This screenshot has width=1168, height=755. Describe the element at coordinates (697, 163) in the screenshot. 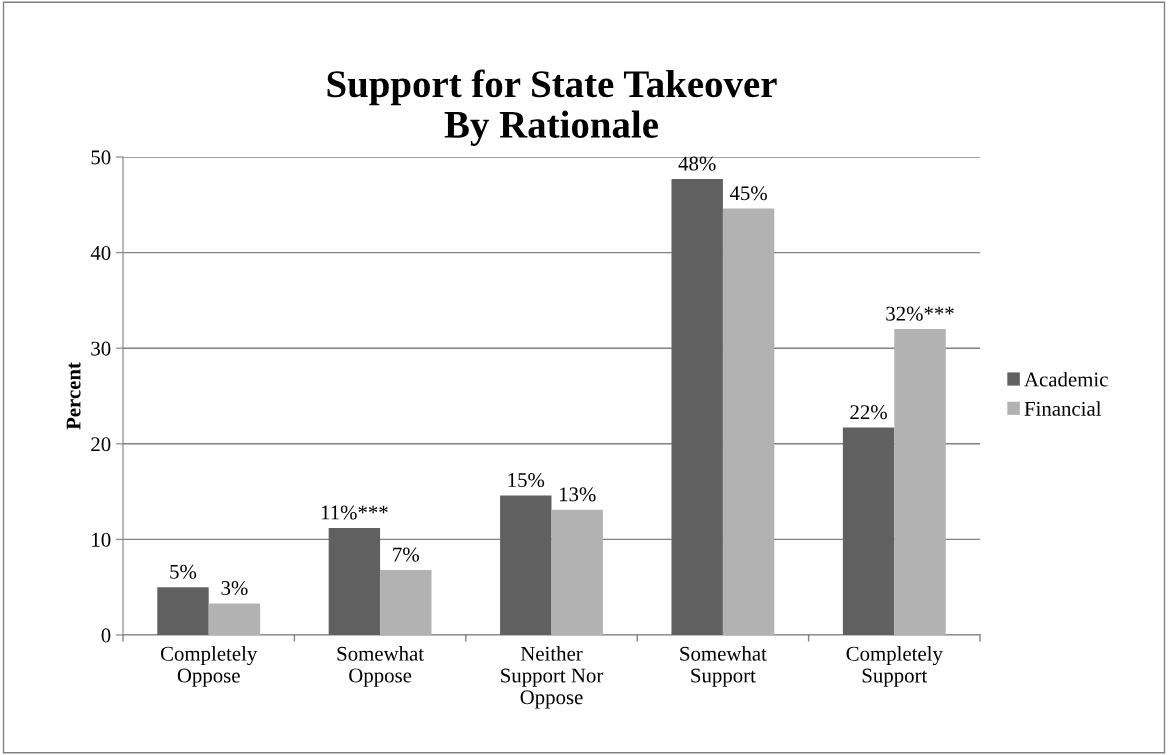

I see `data-label: 48%` at that location.